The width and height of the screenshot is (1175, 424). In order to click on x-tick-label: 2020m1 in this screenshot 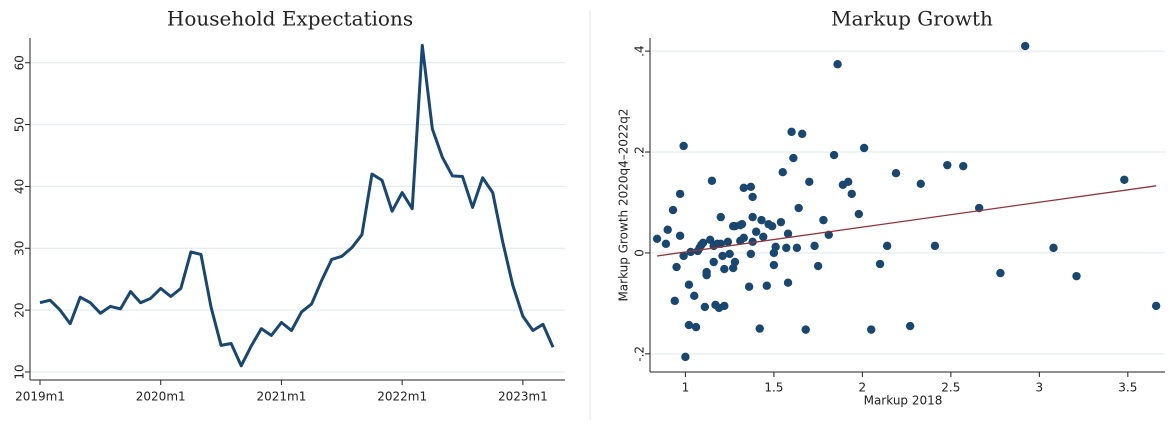, I will do `click(161, 397)`.